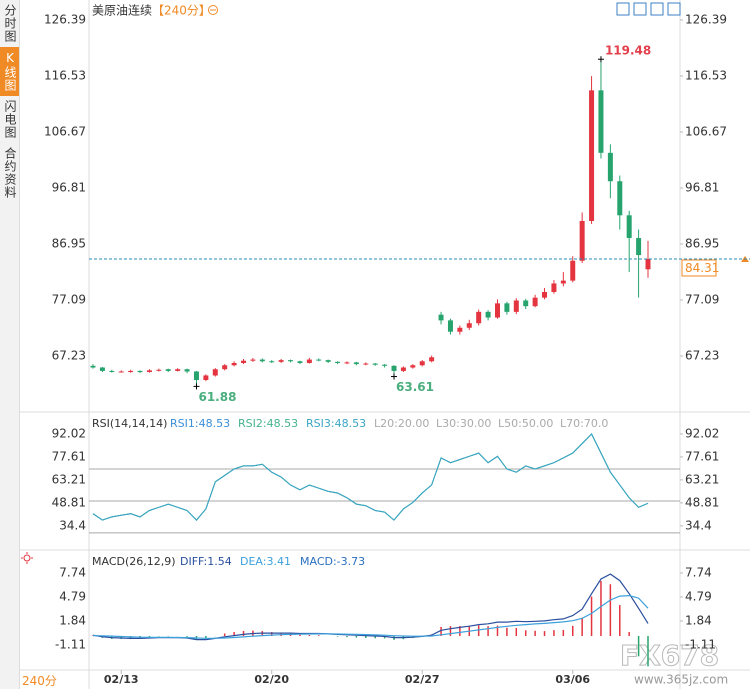 The height and width of the screenshot is (689, 750). Describe the element at coordinates (72, 525) in the screenshot. I see `y-tick-label: 34.4` at that location.